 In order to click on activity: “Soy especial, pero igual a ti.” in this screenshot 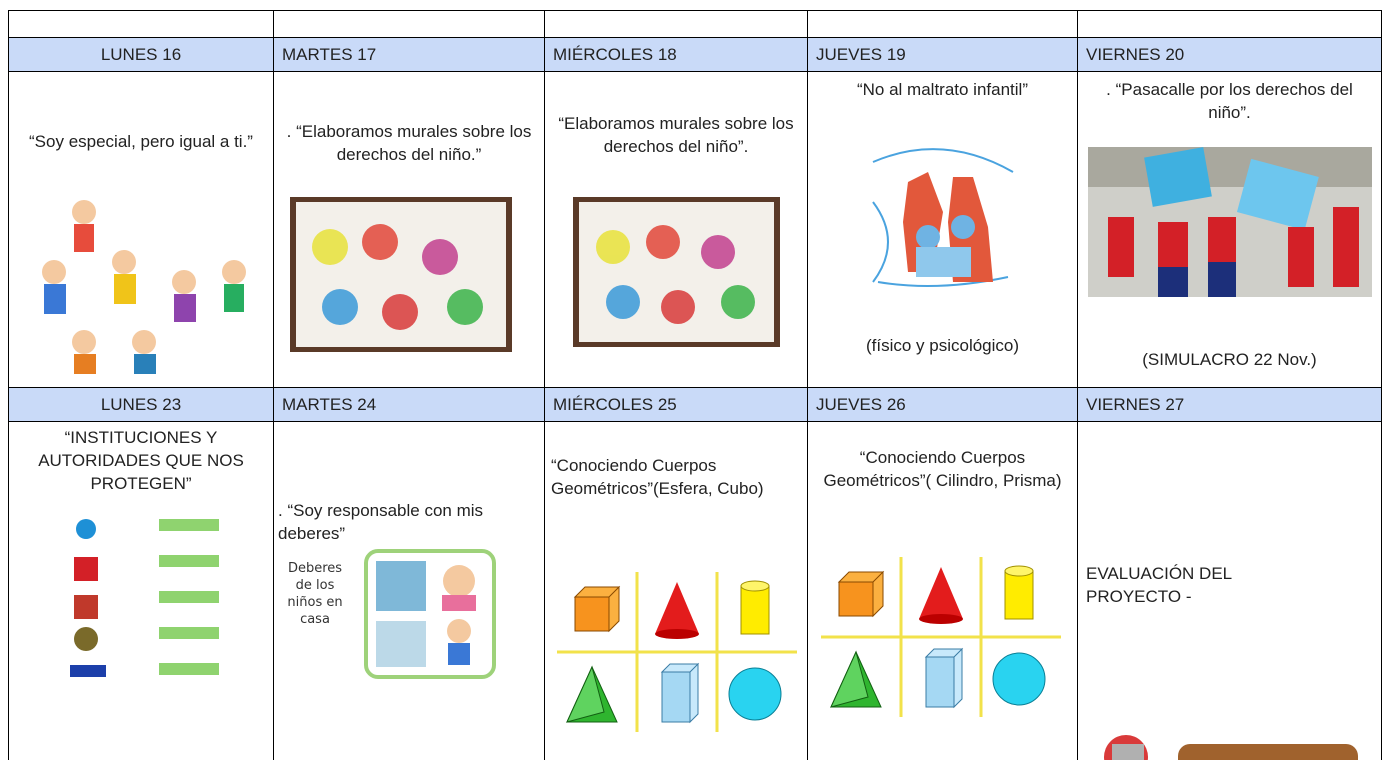, I will do `click(141, 141)`.